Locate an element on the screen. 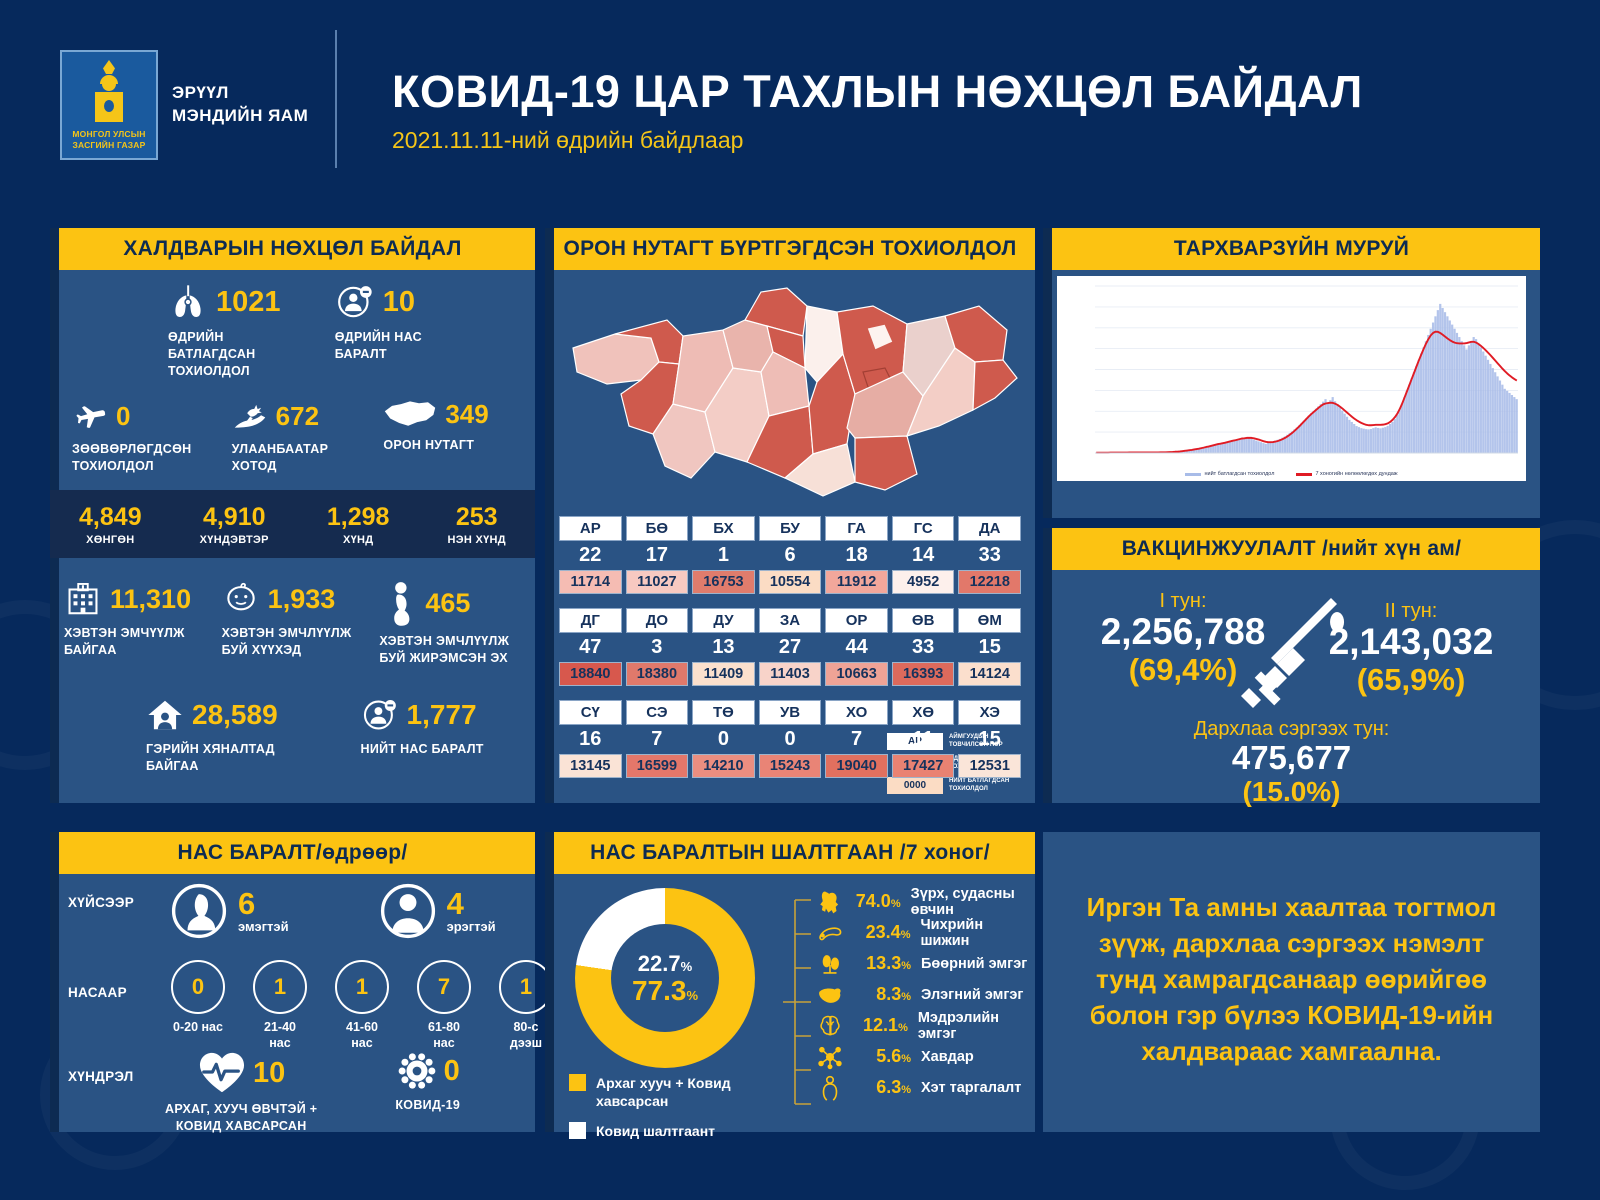 The height and width of the screenshot is (1200, 1600). region-cell: ДУ 13 11409 is located at coordinates (723, 647).